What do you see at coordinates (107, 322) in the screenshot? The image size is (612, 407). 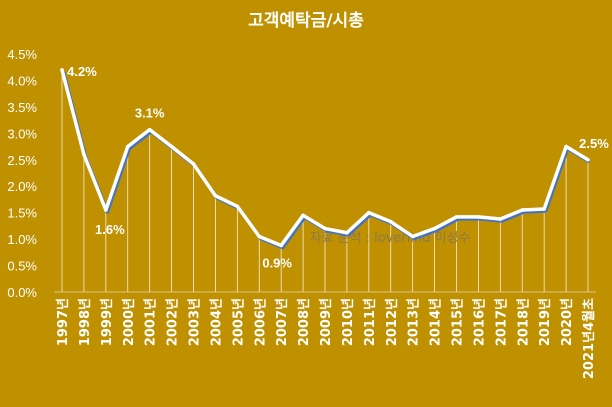 I see `x-tick-label: 1999년` at bounding box center [107, 322].